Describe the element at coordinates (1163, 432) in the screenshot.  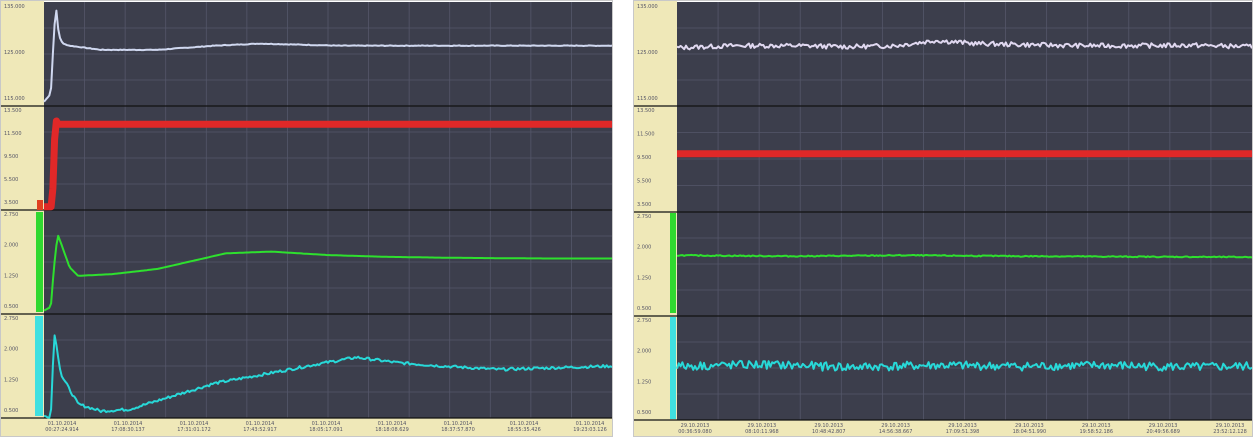
I see `time-tick-label: 20:49:56.689` at that location.